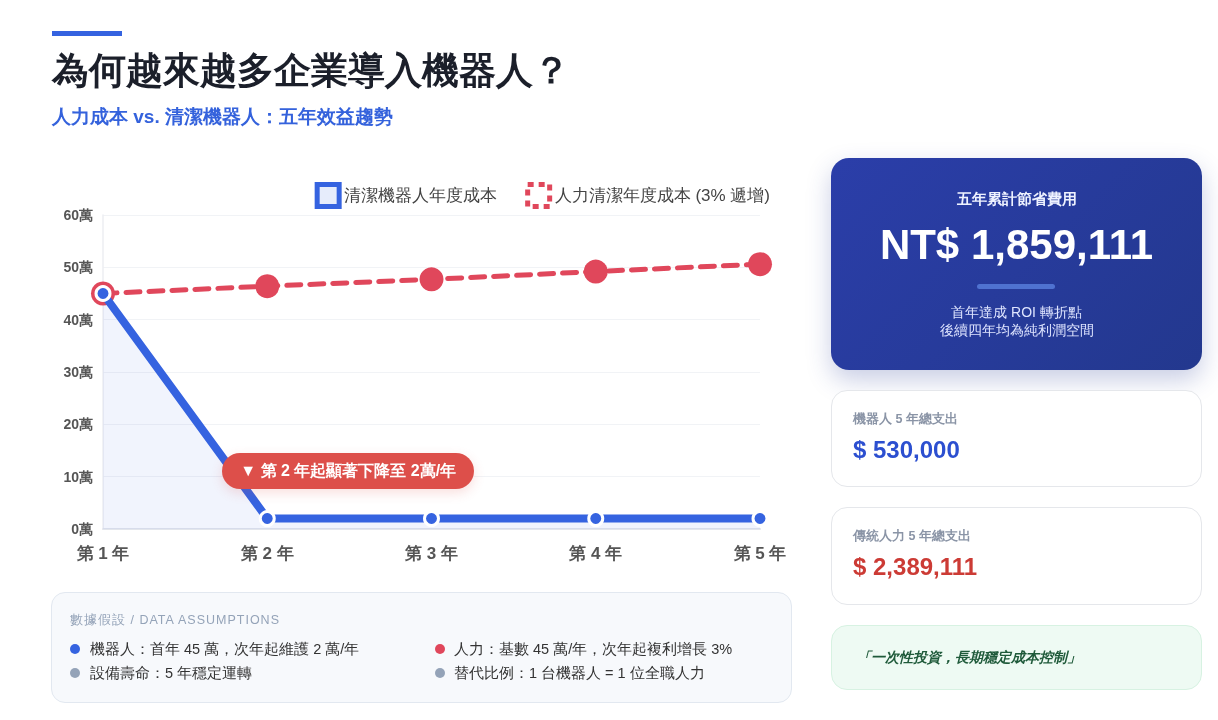  What do you see at coordinates (1016, 199) in the screenshot?
I see `text: 五年累計節省費用` at bounding box center [1016, 199].